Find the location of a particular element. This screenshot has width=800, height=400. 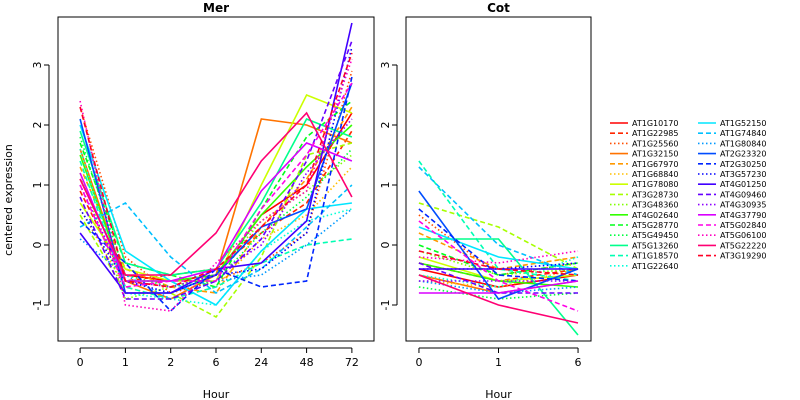

x-tick-label-mer: 72 is located at coordinates (352, 362).